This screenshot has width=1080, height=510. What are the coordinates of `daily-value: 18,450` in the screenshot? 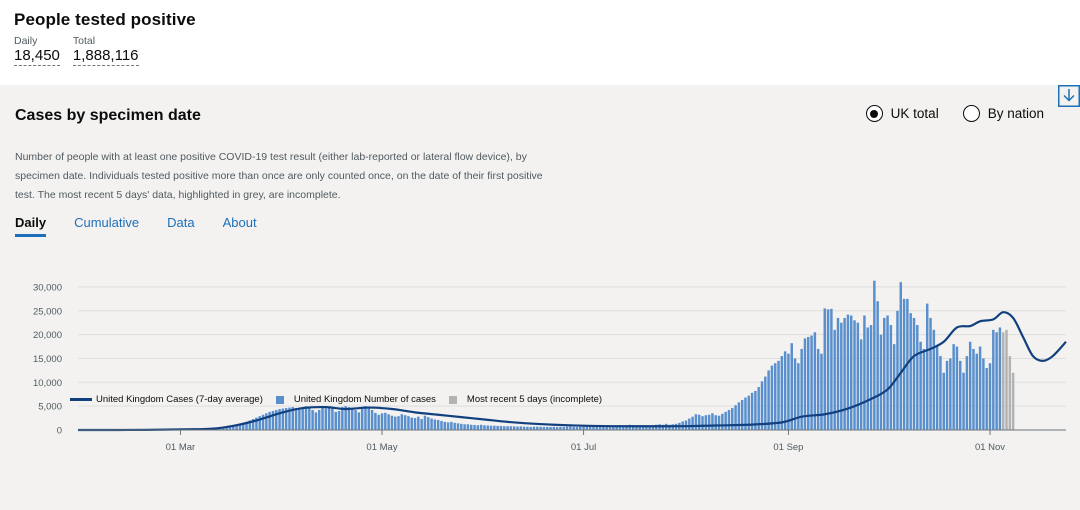 It's located at (37, 56).